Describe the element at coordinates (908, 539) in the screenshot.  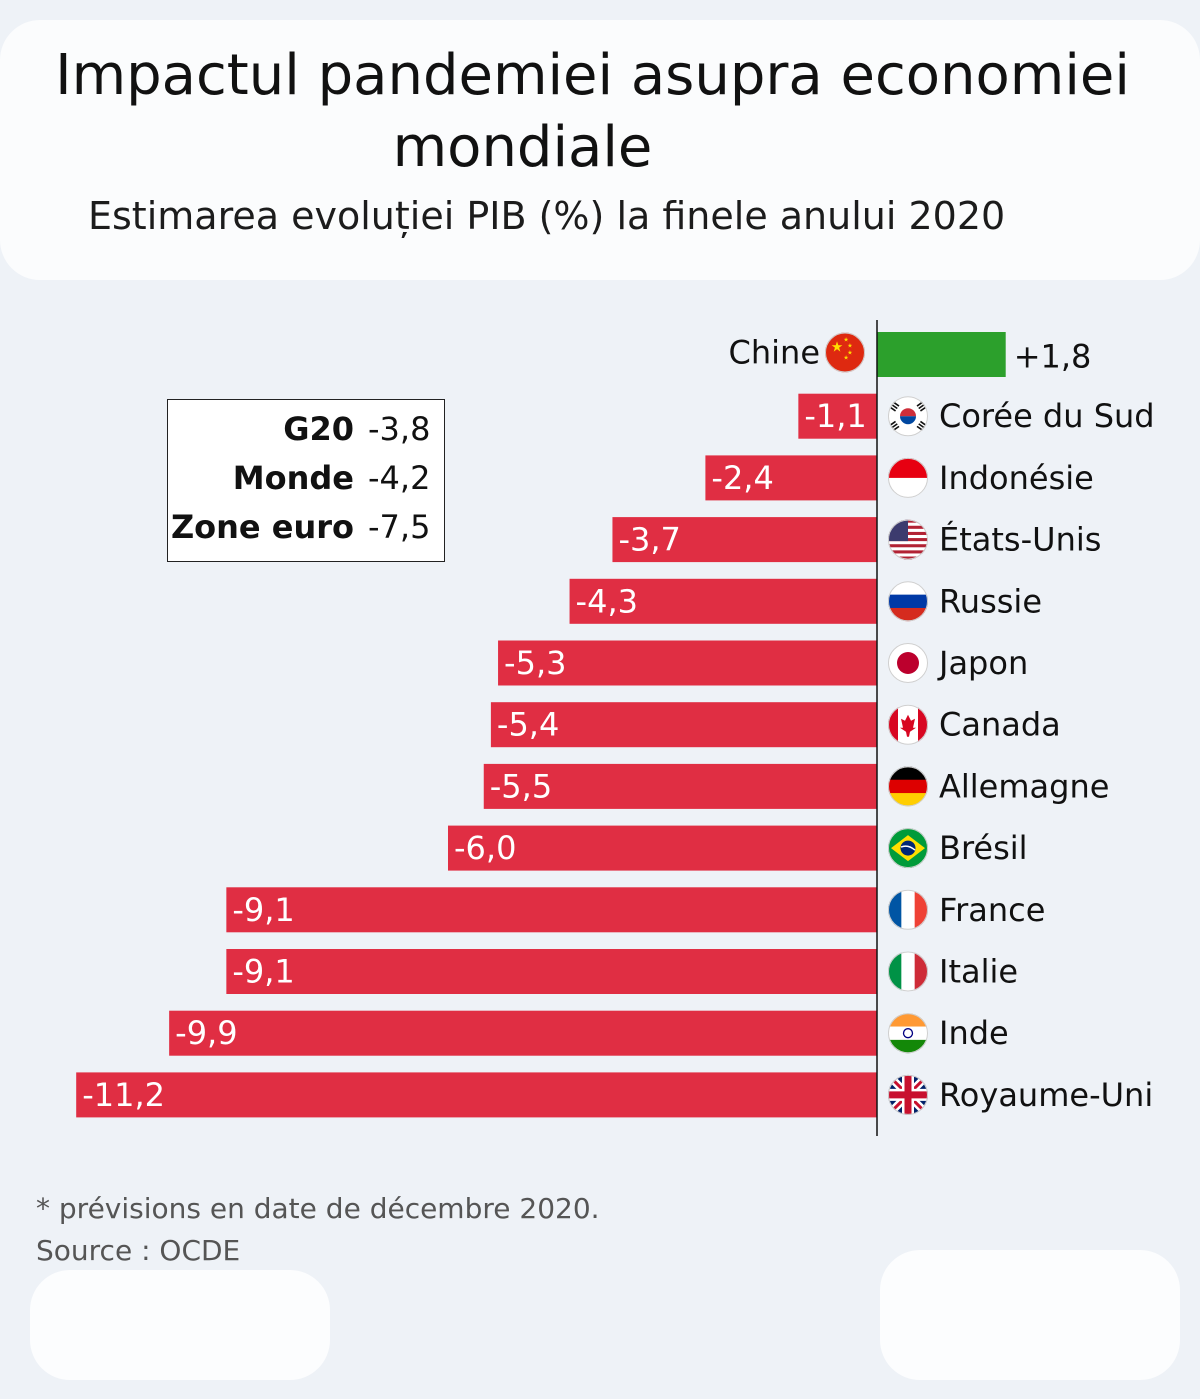
I see `flag-usa-icon` at that location.